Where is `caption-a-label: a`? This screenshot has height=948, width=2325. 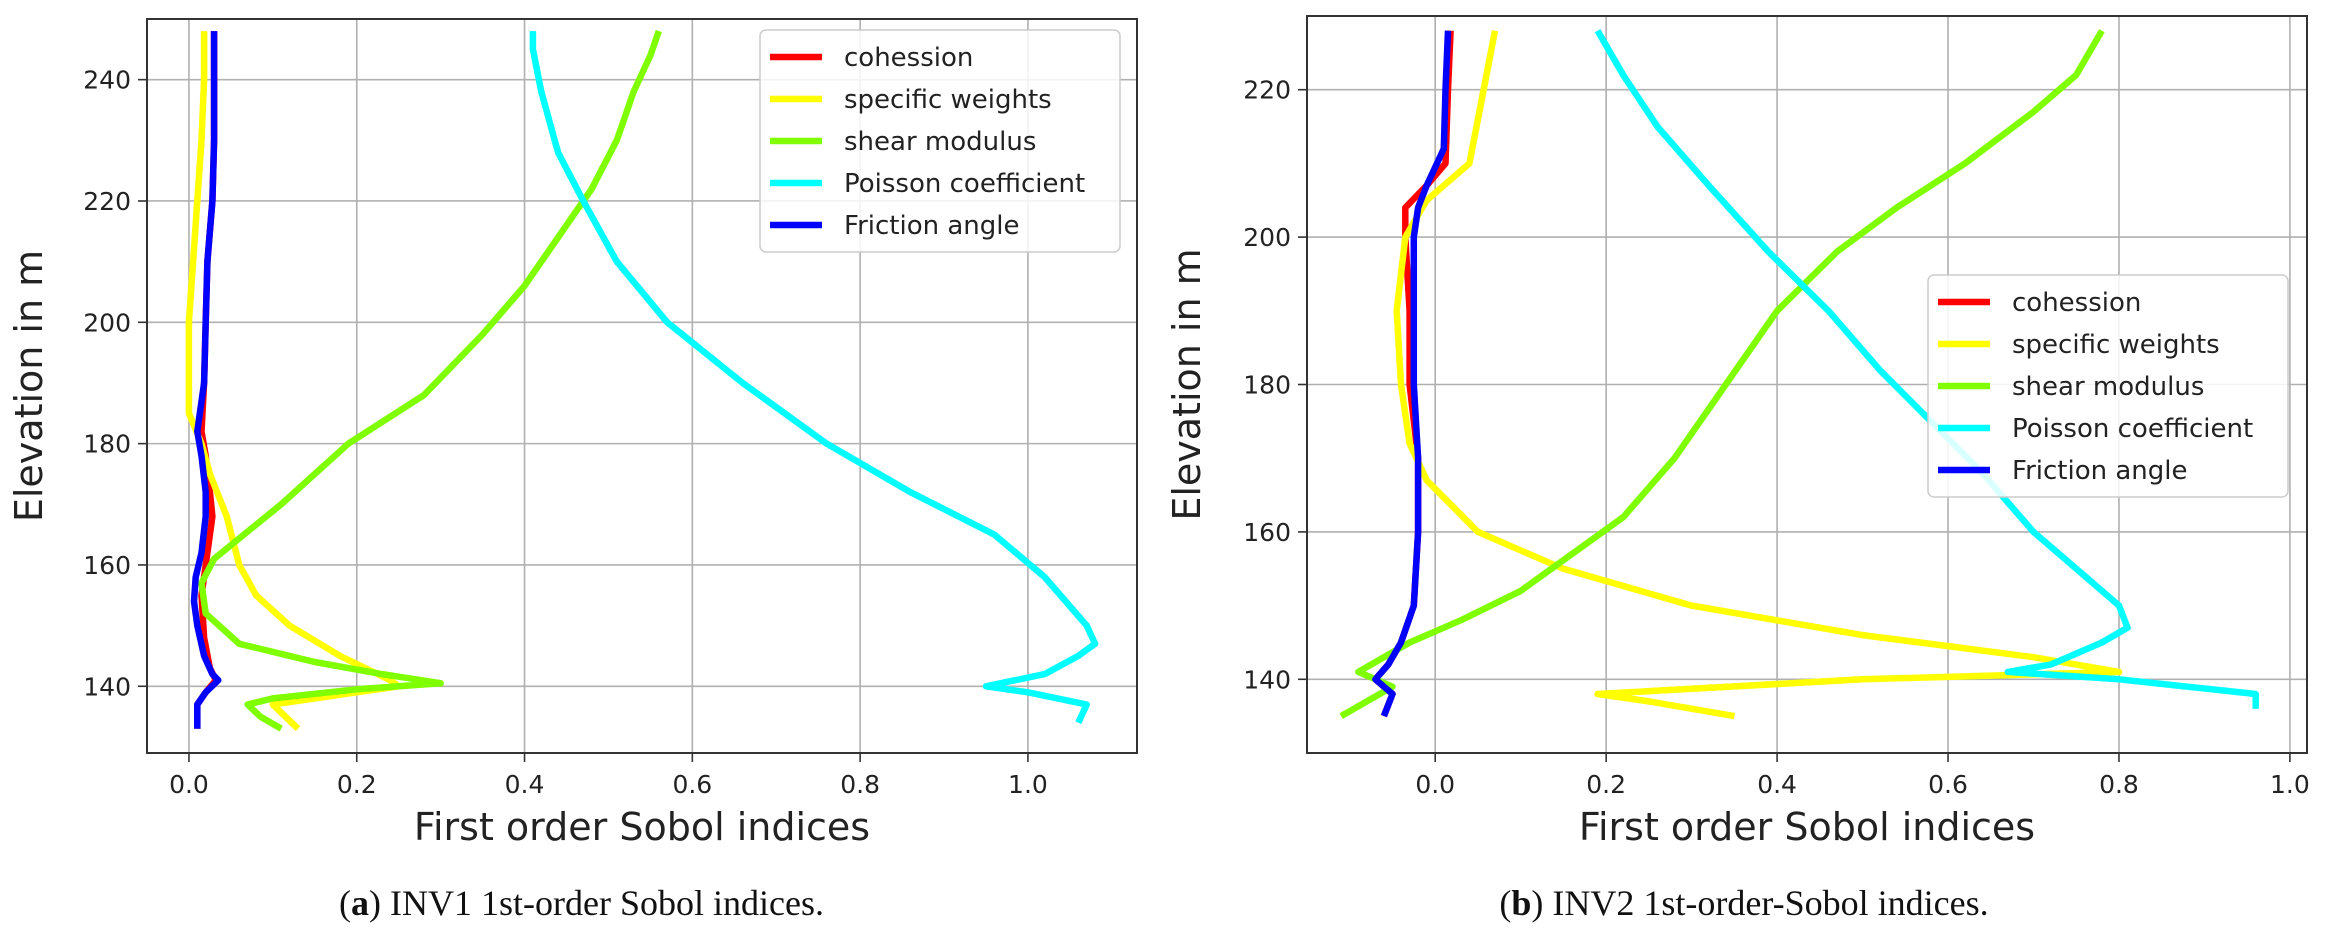
caption-a-label: a is located at coordinates (360, 903).